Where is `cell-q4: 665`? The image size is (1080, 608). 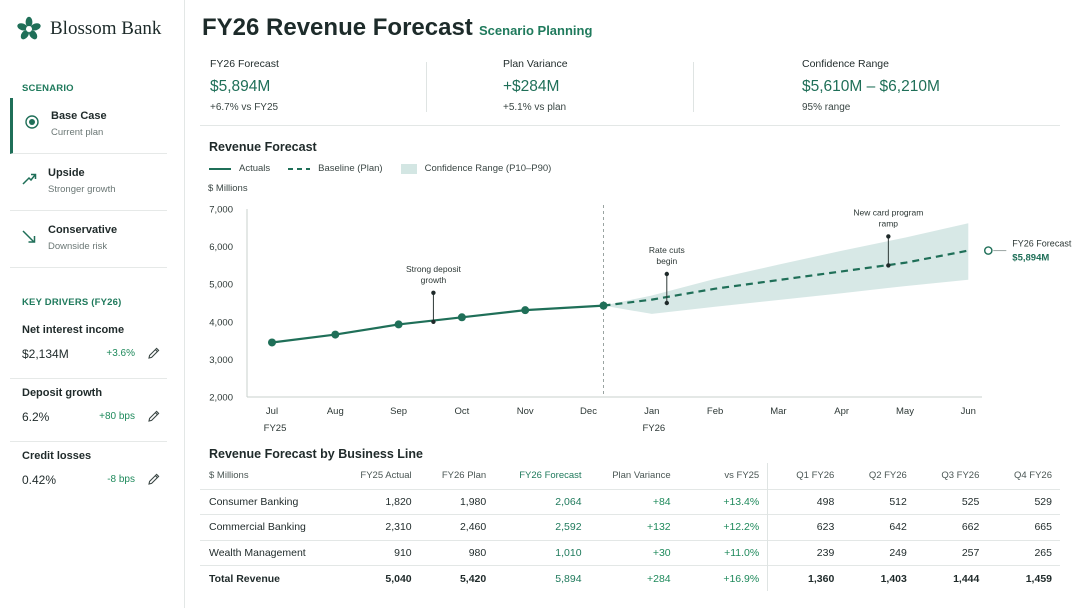 cell-q4: 665 is located at coordinates (1023, 527).